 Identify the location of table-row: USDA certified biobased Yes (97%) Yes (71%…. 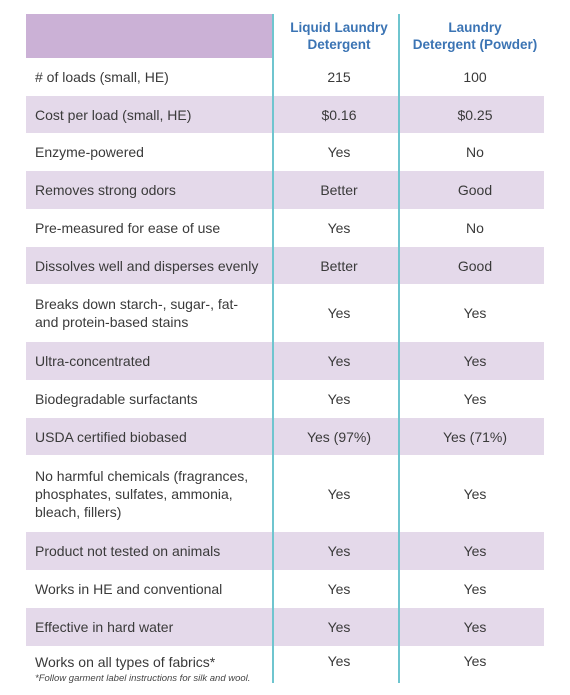
(285, 436).